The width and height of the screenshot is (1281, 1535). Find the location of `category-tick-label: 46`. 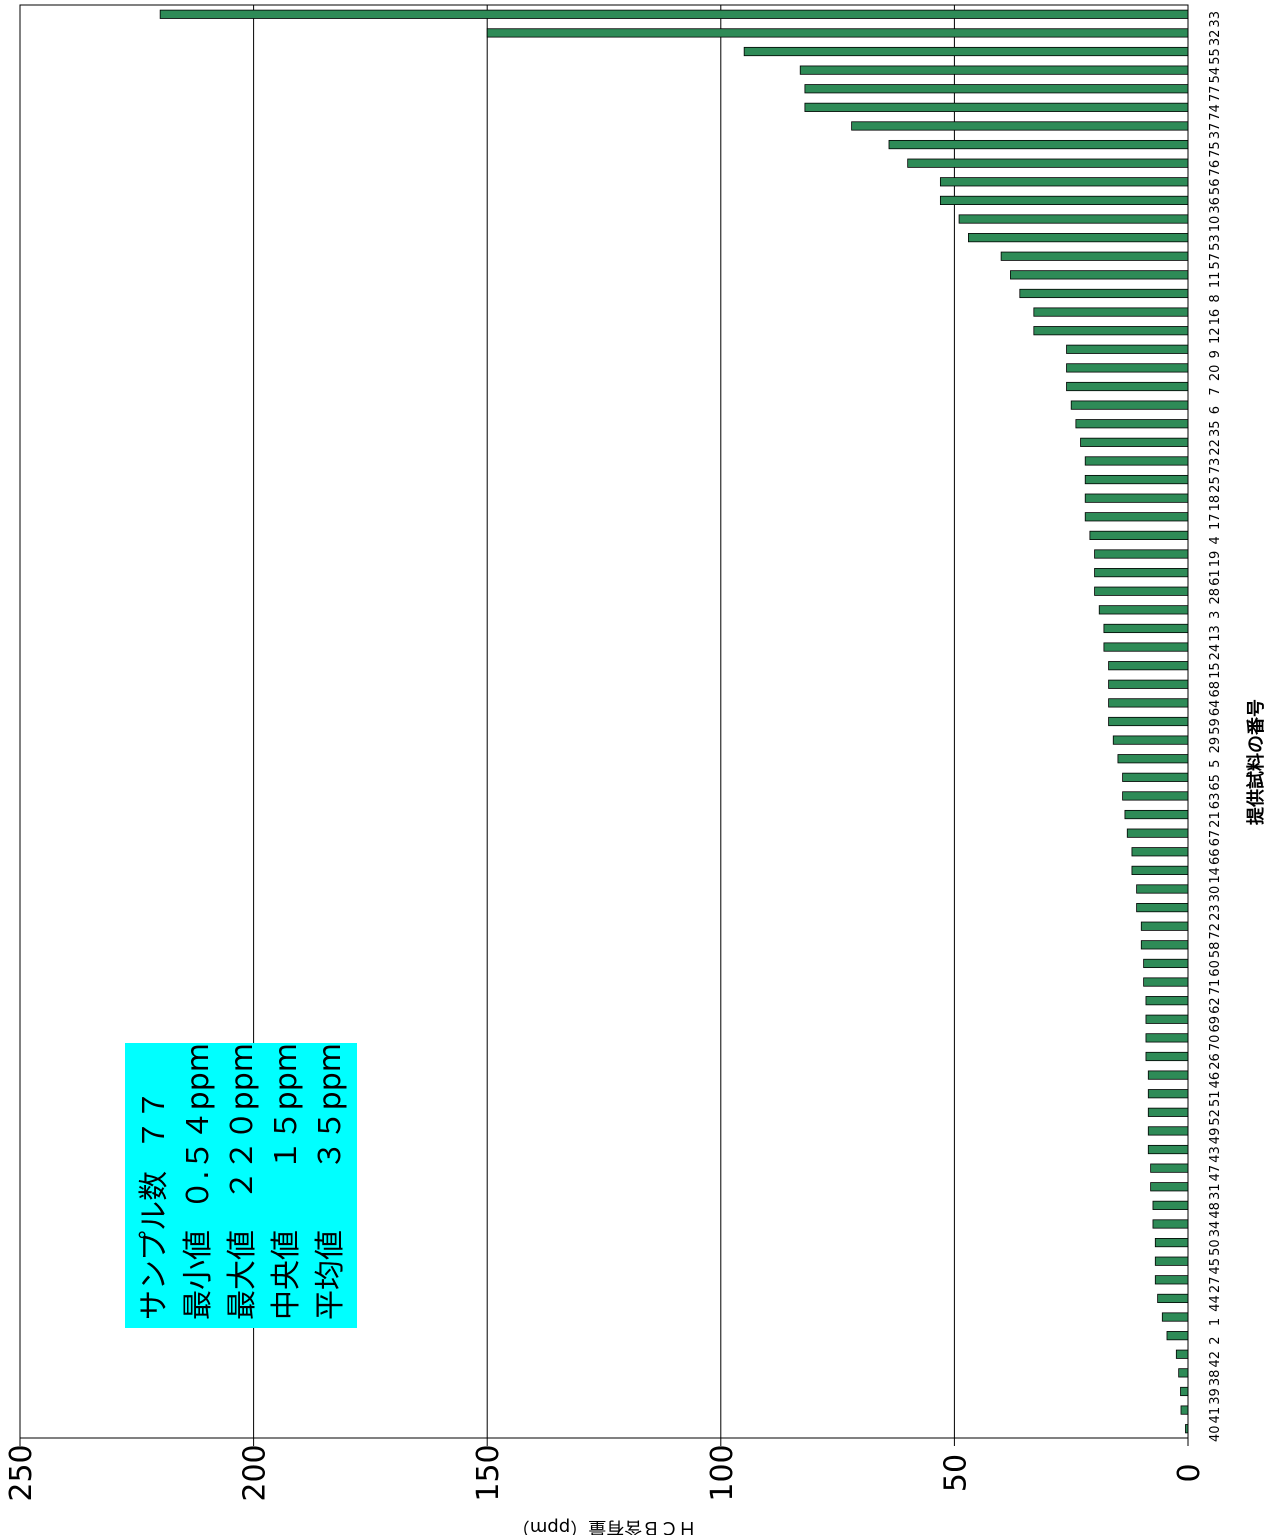

category-tick-label: 46 is located at coordinates (1215, 1080).